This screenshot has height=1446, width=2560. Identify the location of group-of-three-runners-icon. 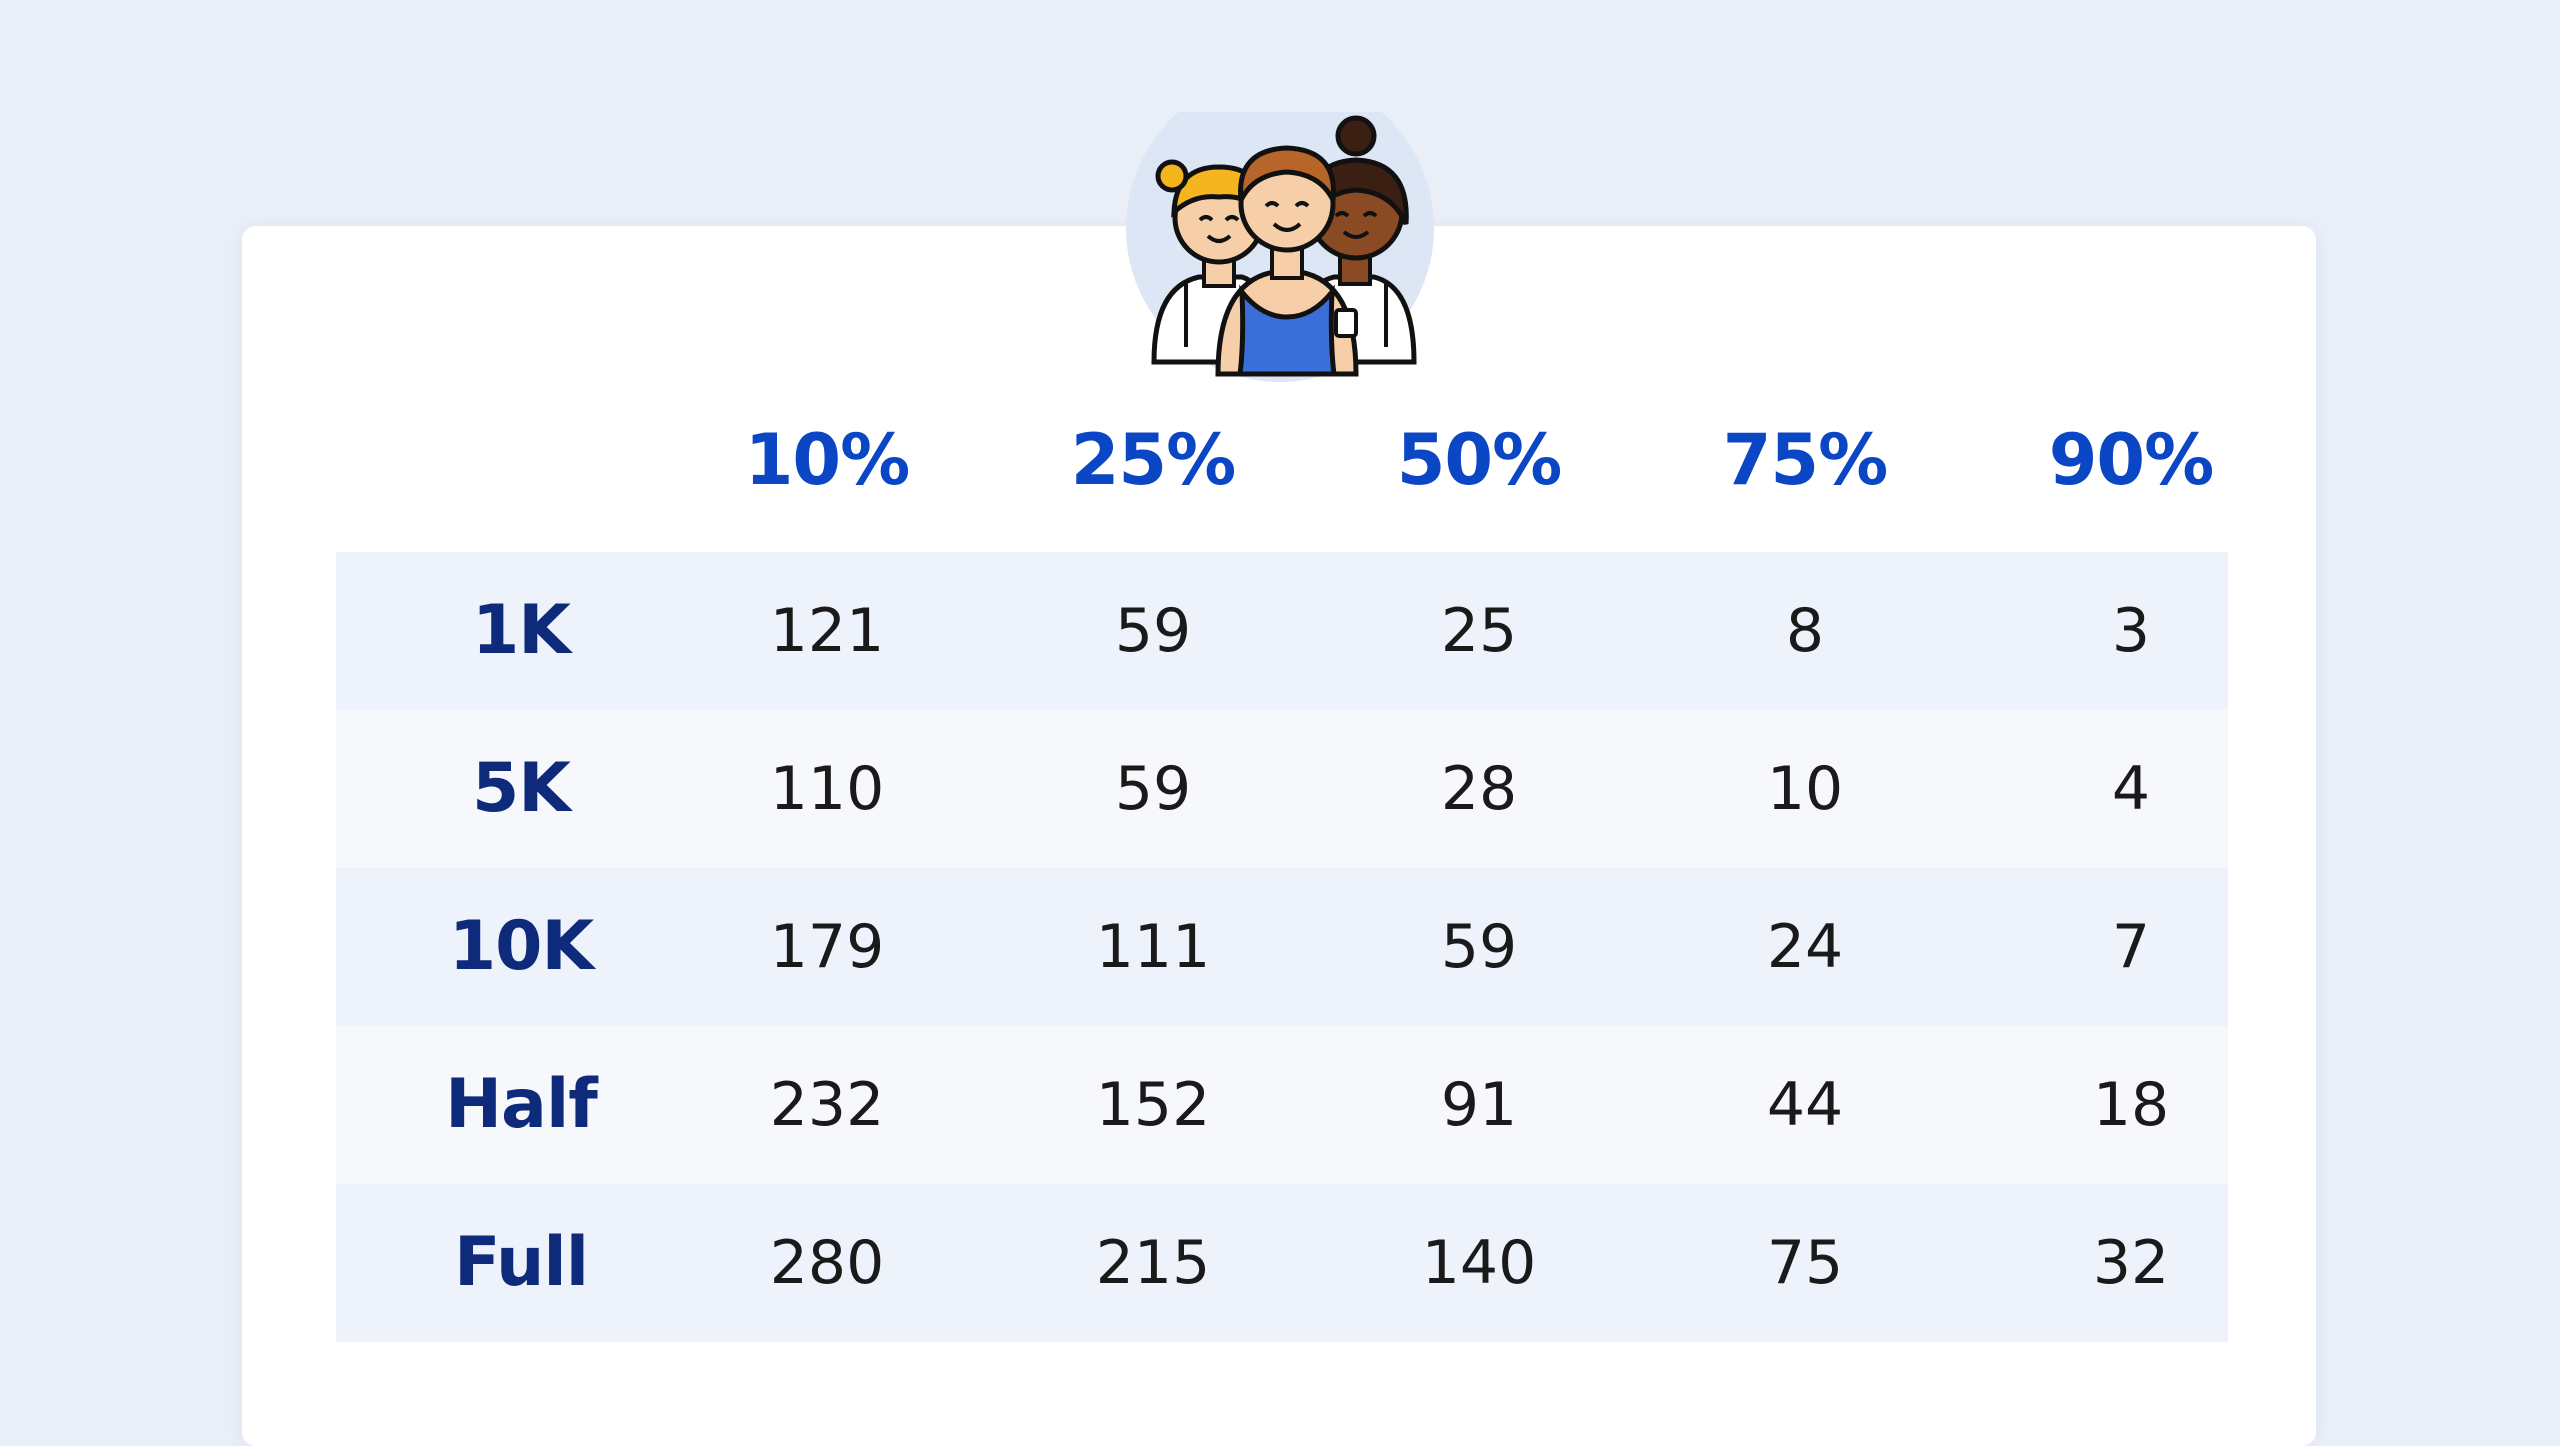
(1280, 247).